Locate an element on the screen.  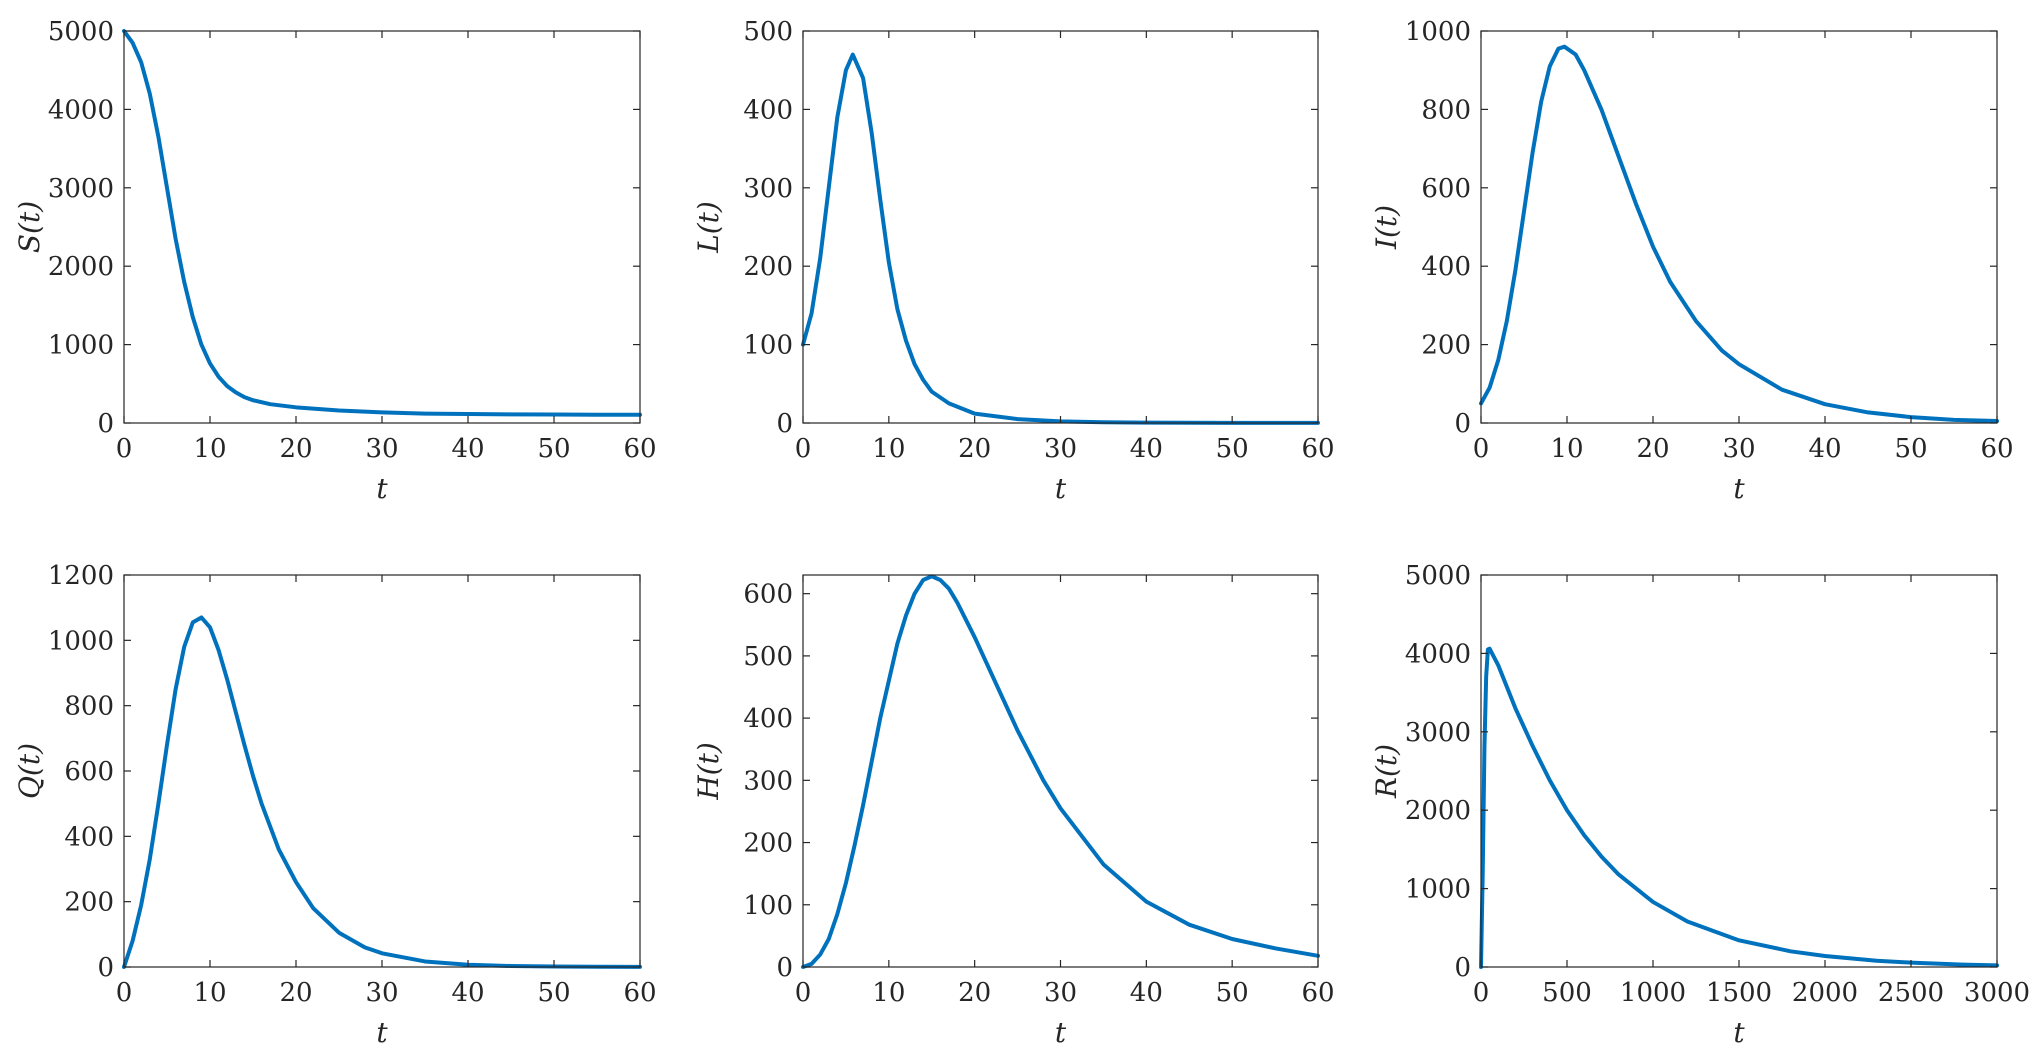
y-axis-label: L(t) is located at coordinates (708, 227).